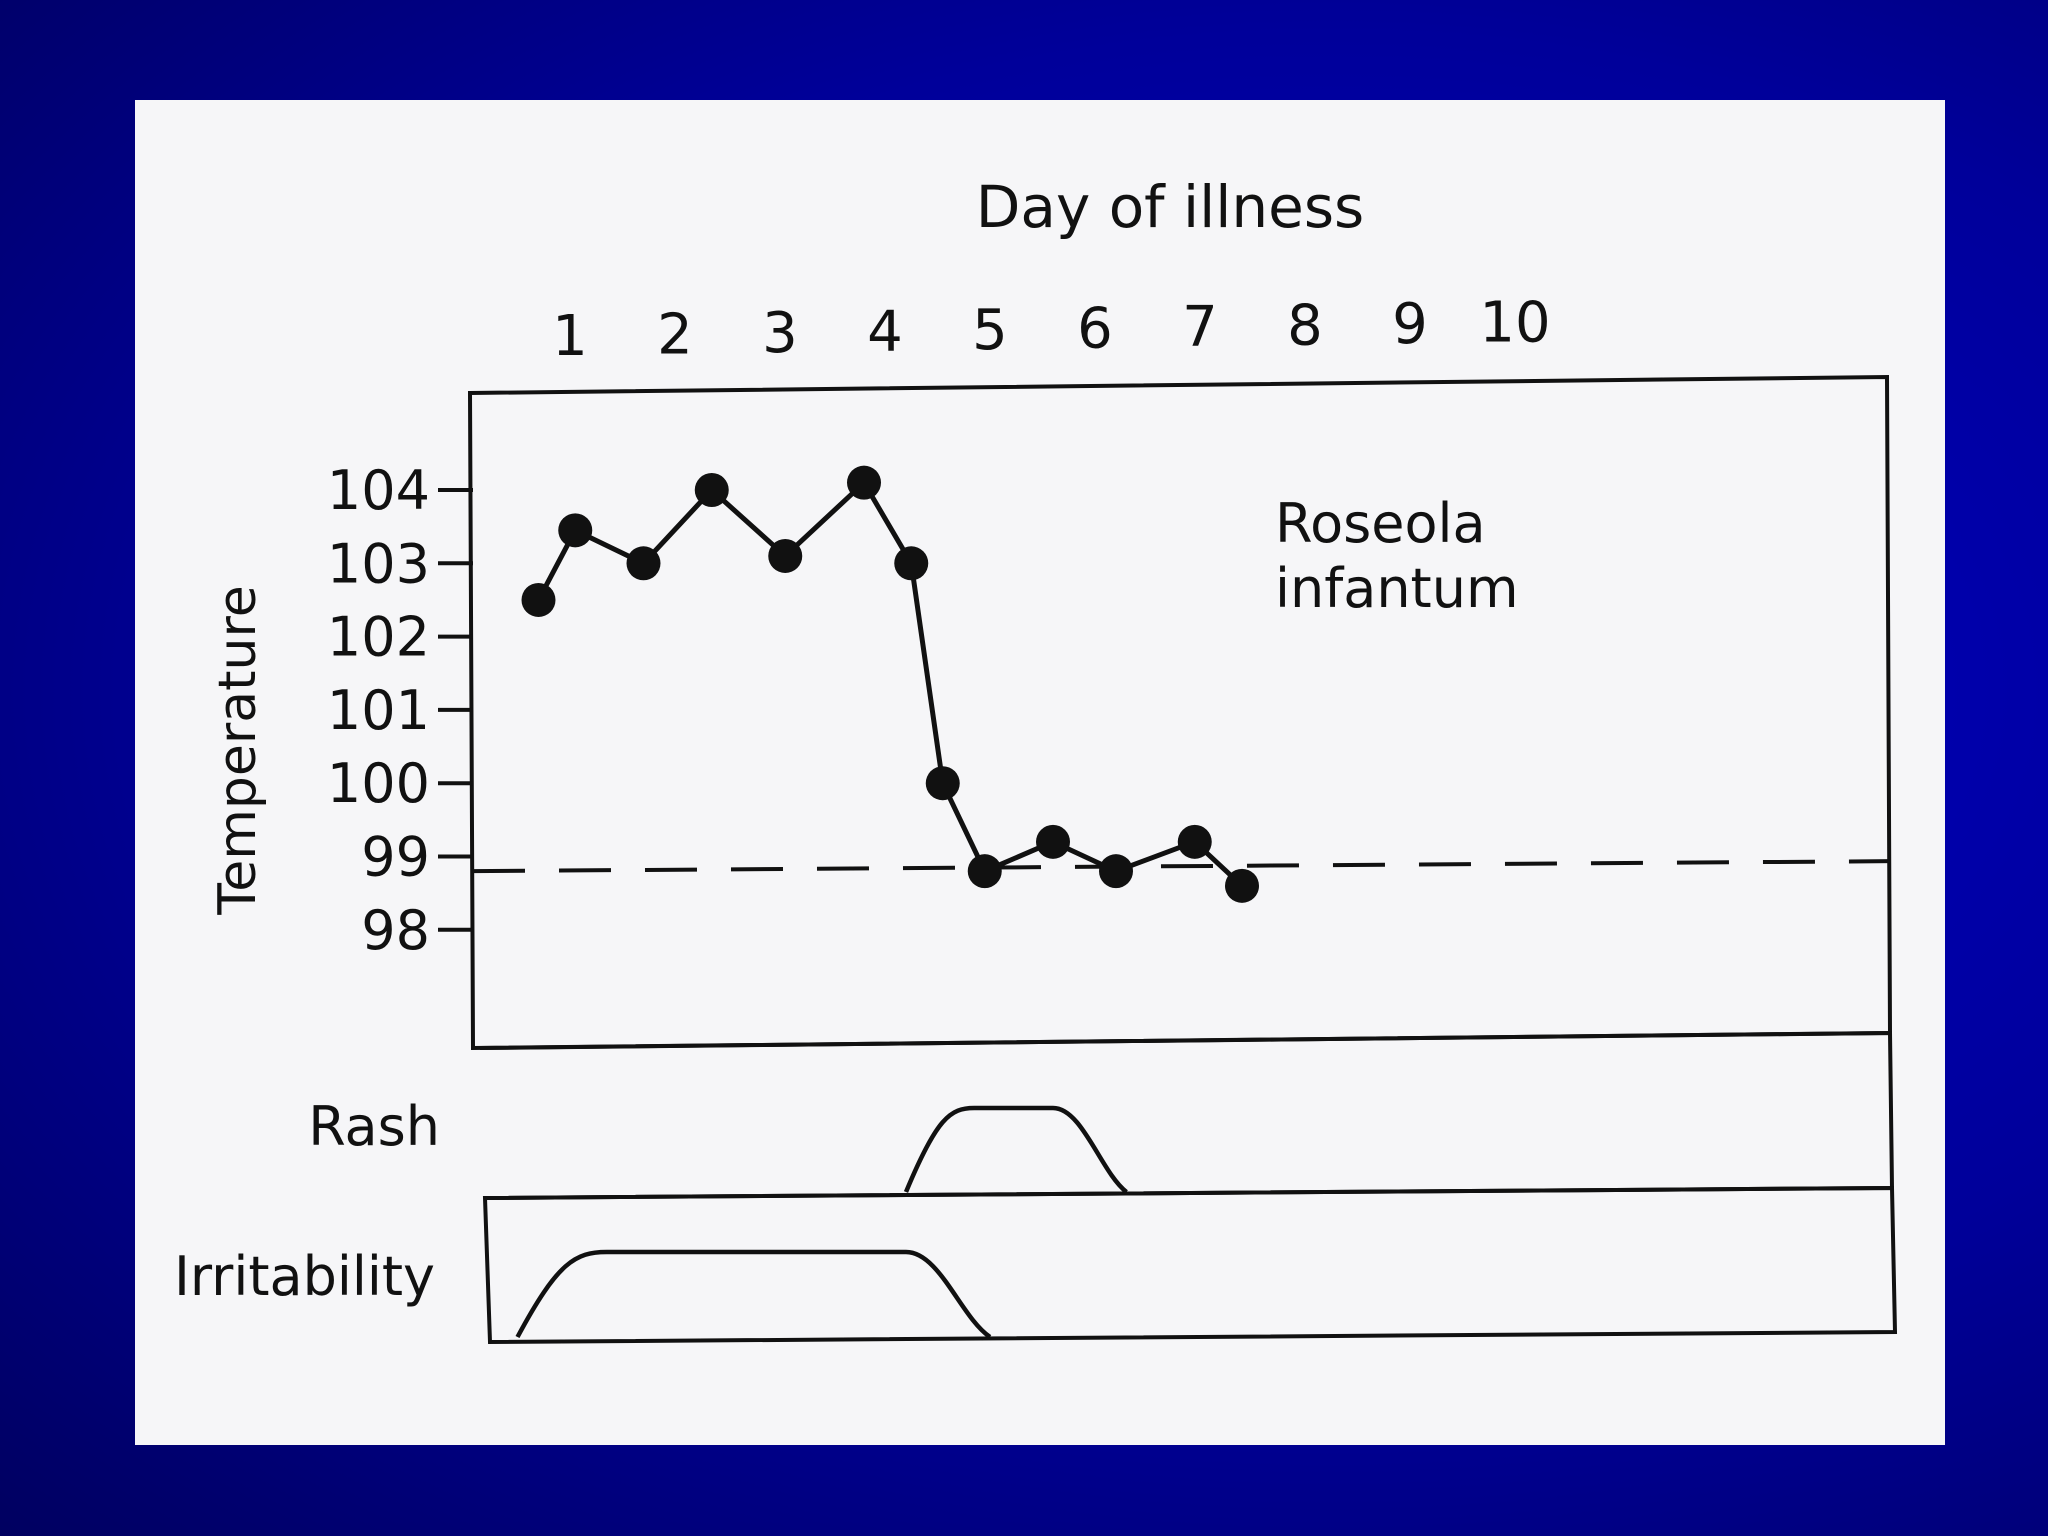 The width and height of the screenshot is (2048, 1536). What do you see at coordinates (374, 1126) in the screenshot?
I see `timeline-label: Rash` at bounding box center [374, 1126].